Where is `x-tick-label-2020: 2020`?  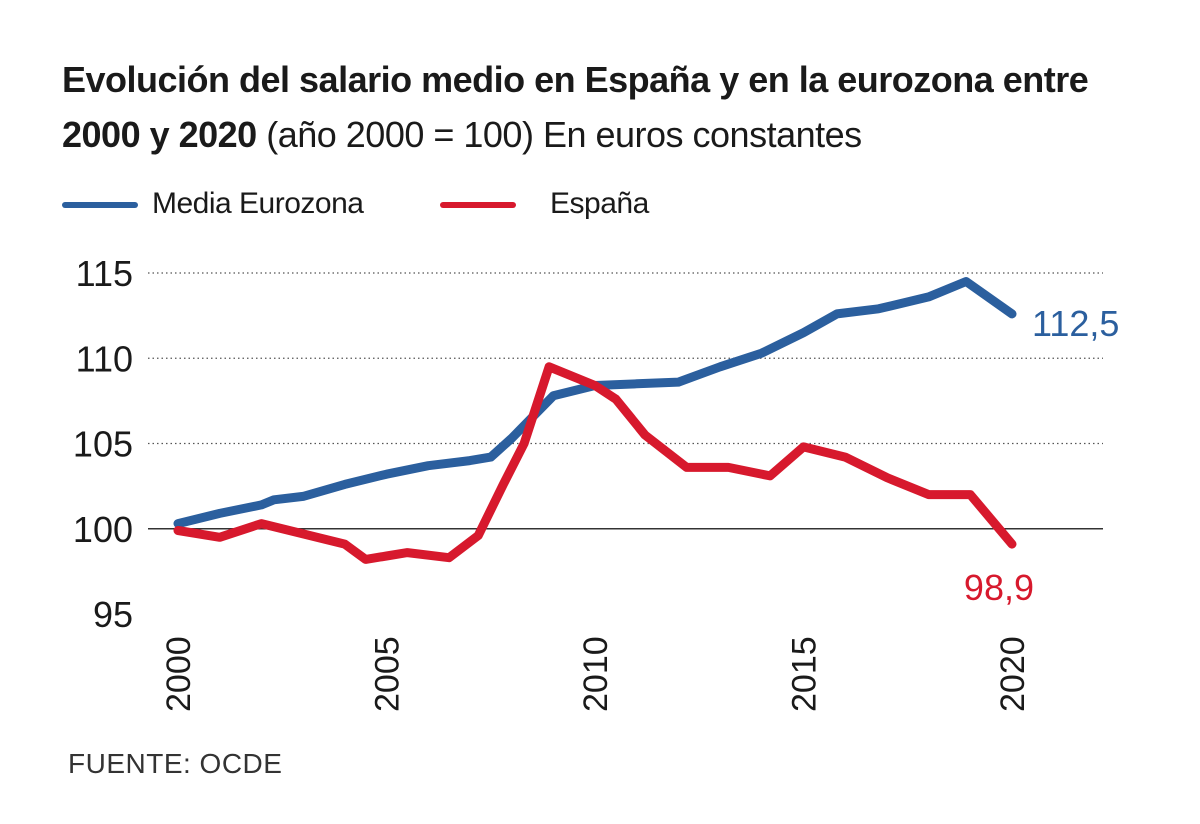
x-tick-label-2020: 2020 is located at coordinates (1013, 674).